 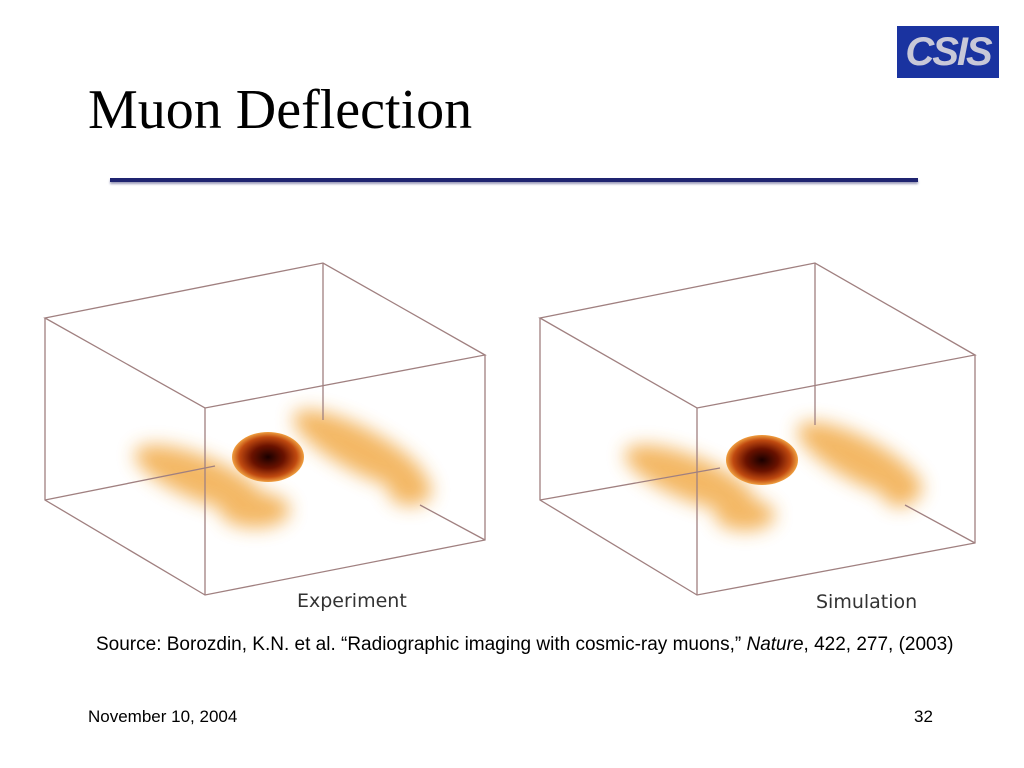 I want to click on panel-label: Simulation, so click(x=866, y=602).